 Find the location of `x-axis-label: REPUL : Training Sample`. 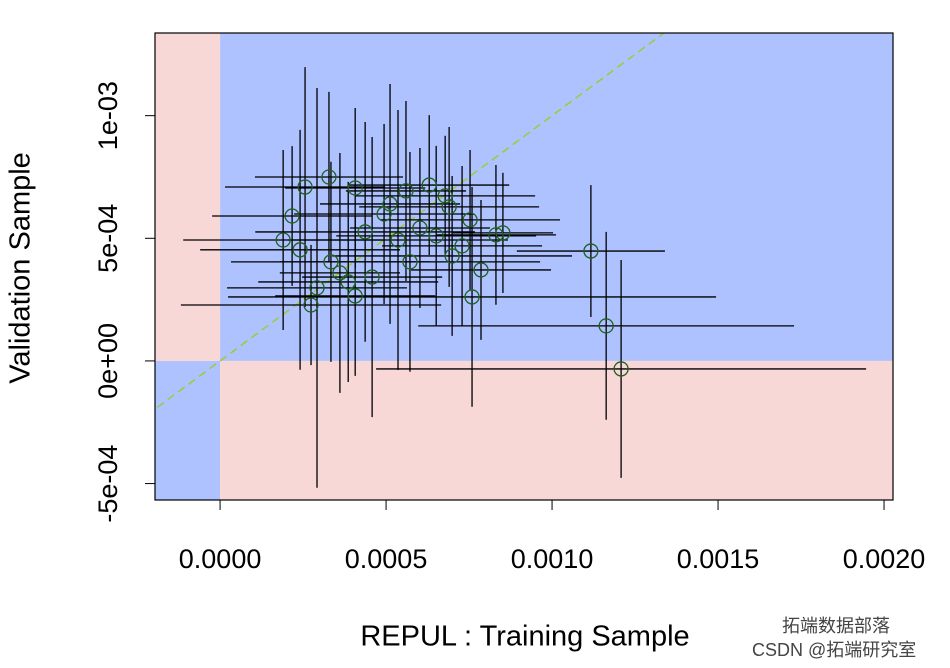

x-axis-label: REPUL : Training Sample is located at coordinates (524, 637).